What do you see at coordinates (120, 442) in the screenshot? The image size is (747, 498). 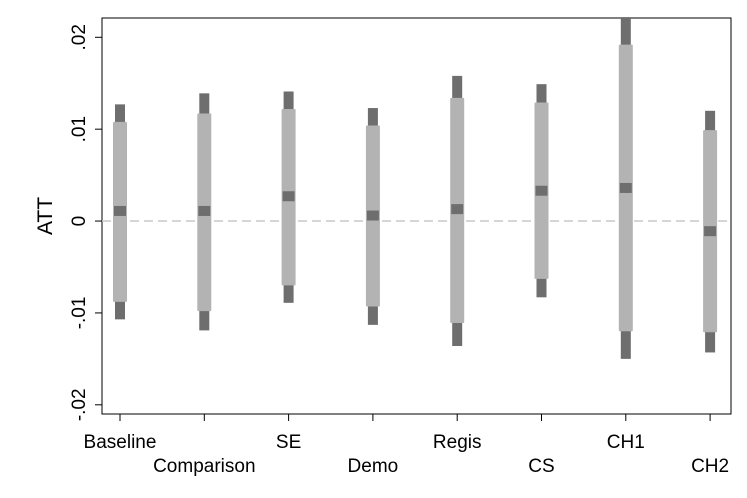 I see `x-tick-label: Baseline` at bounding box center [120, 442].